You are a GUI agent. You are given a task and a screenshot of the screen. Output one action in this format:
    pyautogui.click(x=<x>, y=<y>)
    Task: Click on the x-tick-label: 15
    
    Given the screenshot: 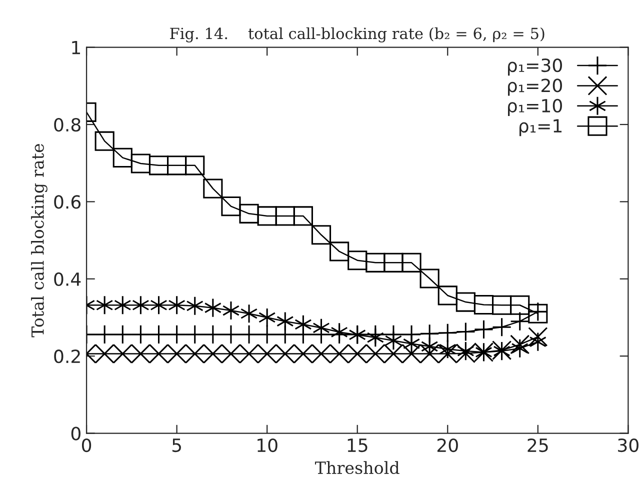 What is the action you would take?
    pyautogui.click(x=358, y=445)
    